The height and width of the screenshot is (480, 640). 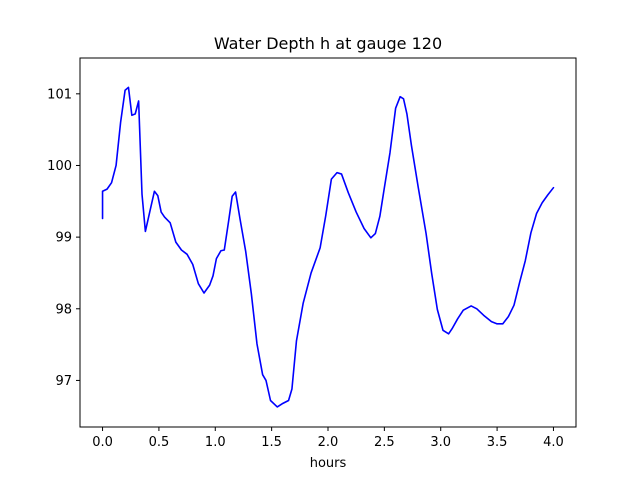 What do you see at coordinates (553, 442) in the screenshot?
I see `x-tick-label: 4.0` at bounding box center [553, 442].